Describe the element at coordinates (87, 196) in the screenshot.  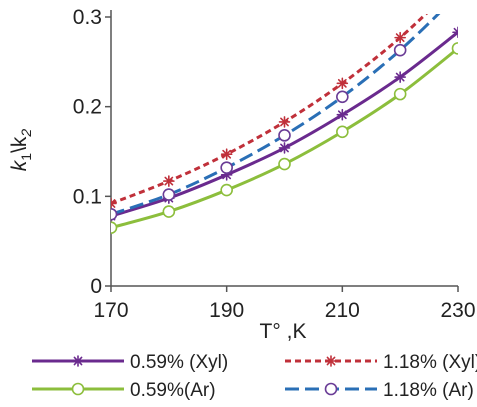
I see `y-tick-label: 0.1` at that location.